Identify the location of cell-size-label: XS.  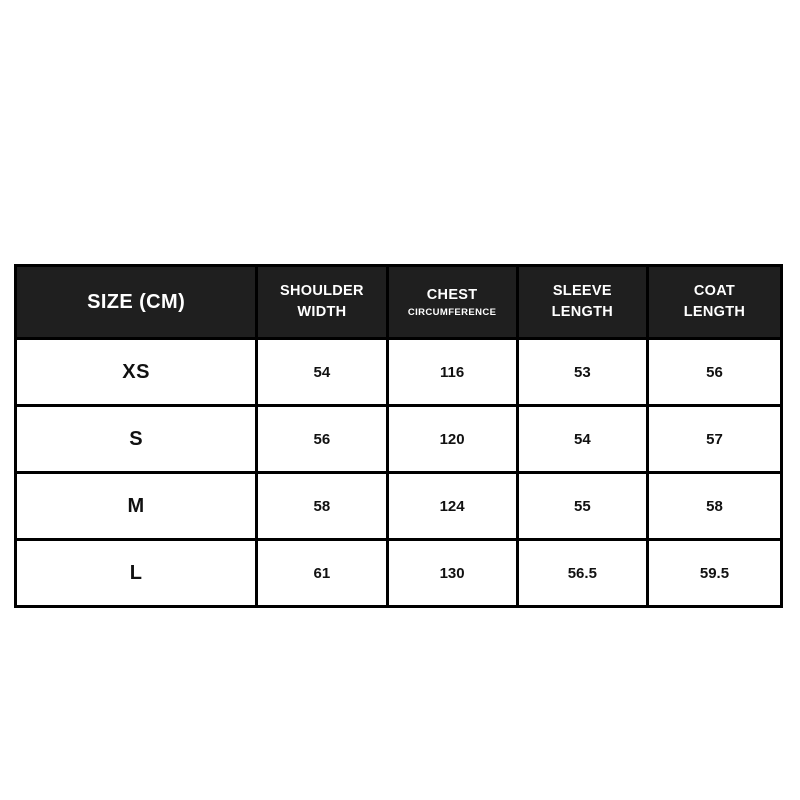
(136, 372).